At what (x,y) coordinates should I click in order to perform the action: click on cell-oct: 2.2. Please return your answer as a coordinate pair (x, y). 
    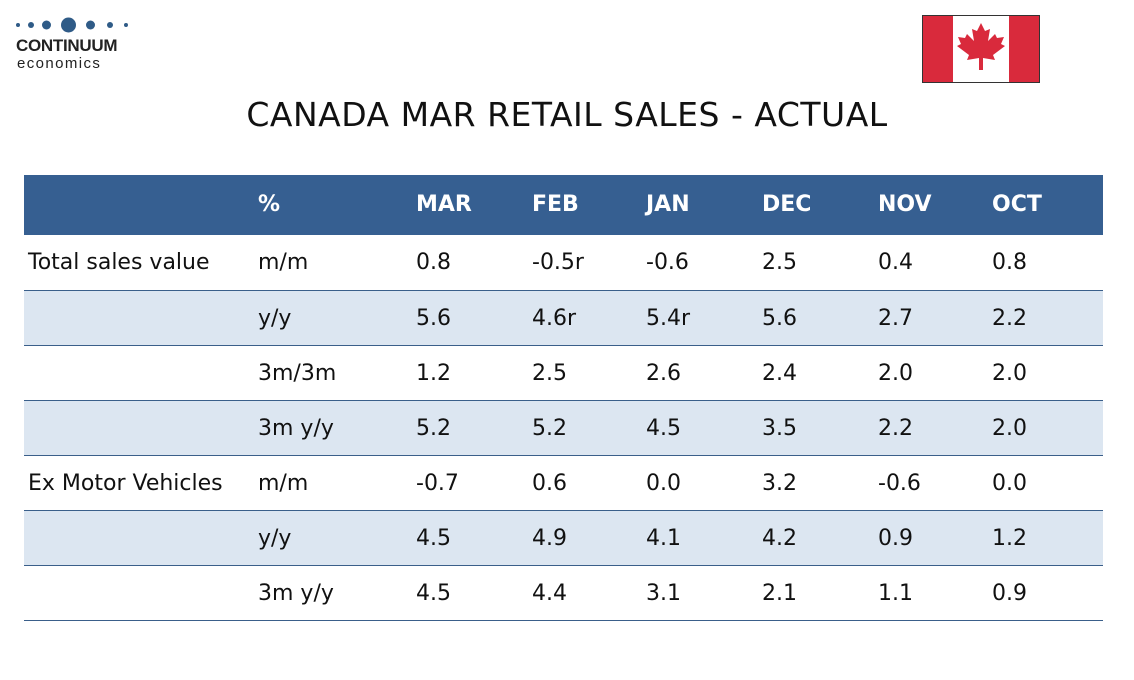
    Looking at the image, I should click on (1009, 318).